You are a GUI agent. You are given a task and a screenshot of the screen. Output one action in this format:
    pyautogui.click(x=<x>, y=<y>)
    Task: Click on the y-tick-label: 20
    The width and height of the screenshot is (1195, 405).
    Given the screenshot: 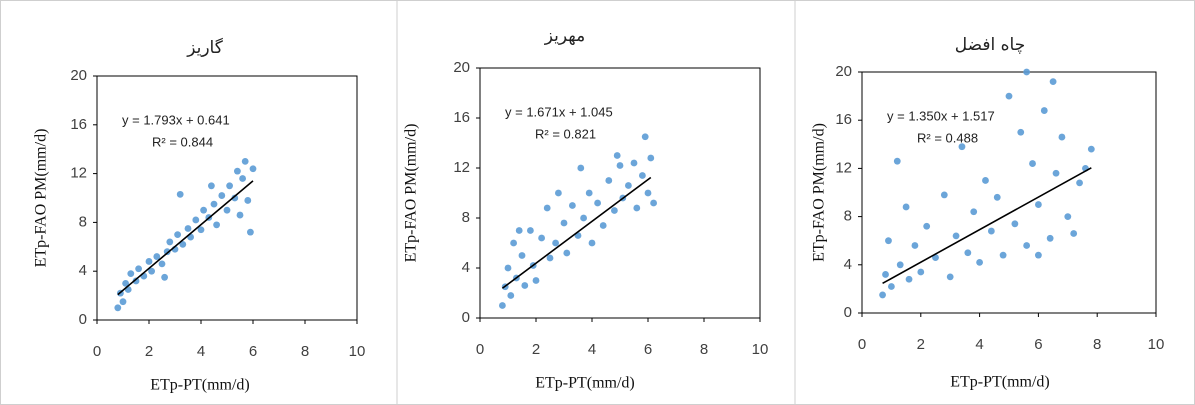 What is the action you would take?
    pyautogui.click(x=843, y=71)
    